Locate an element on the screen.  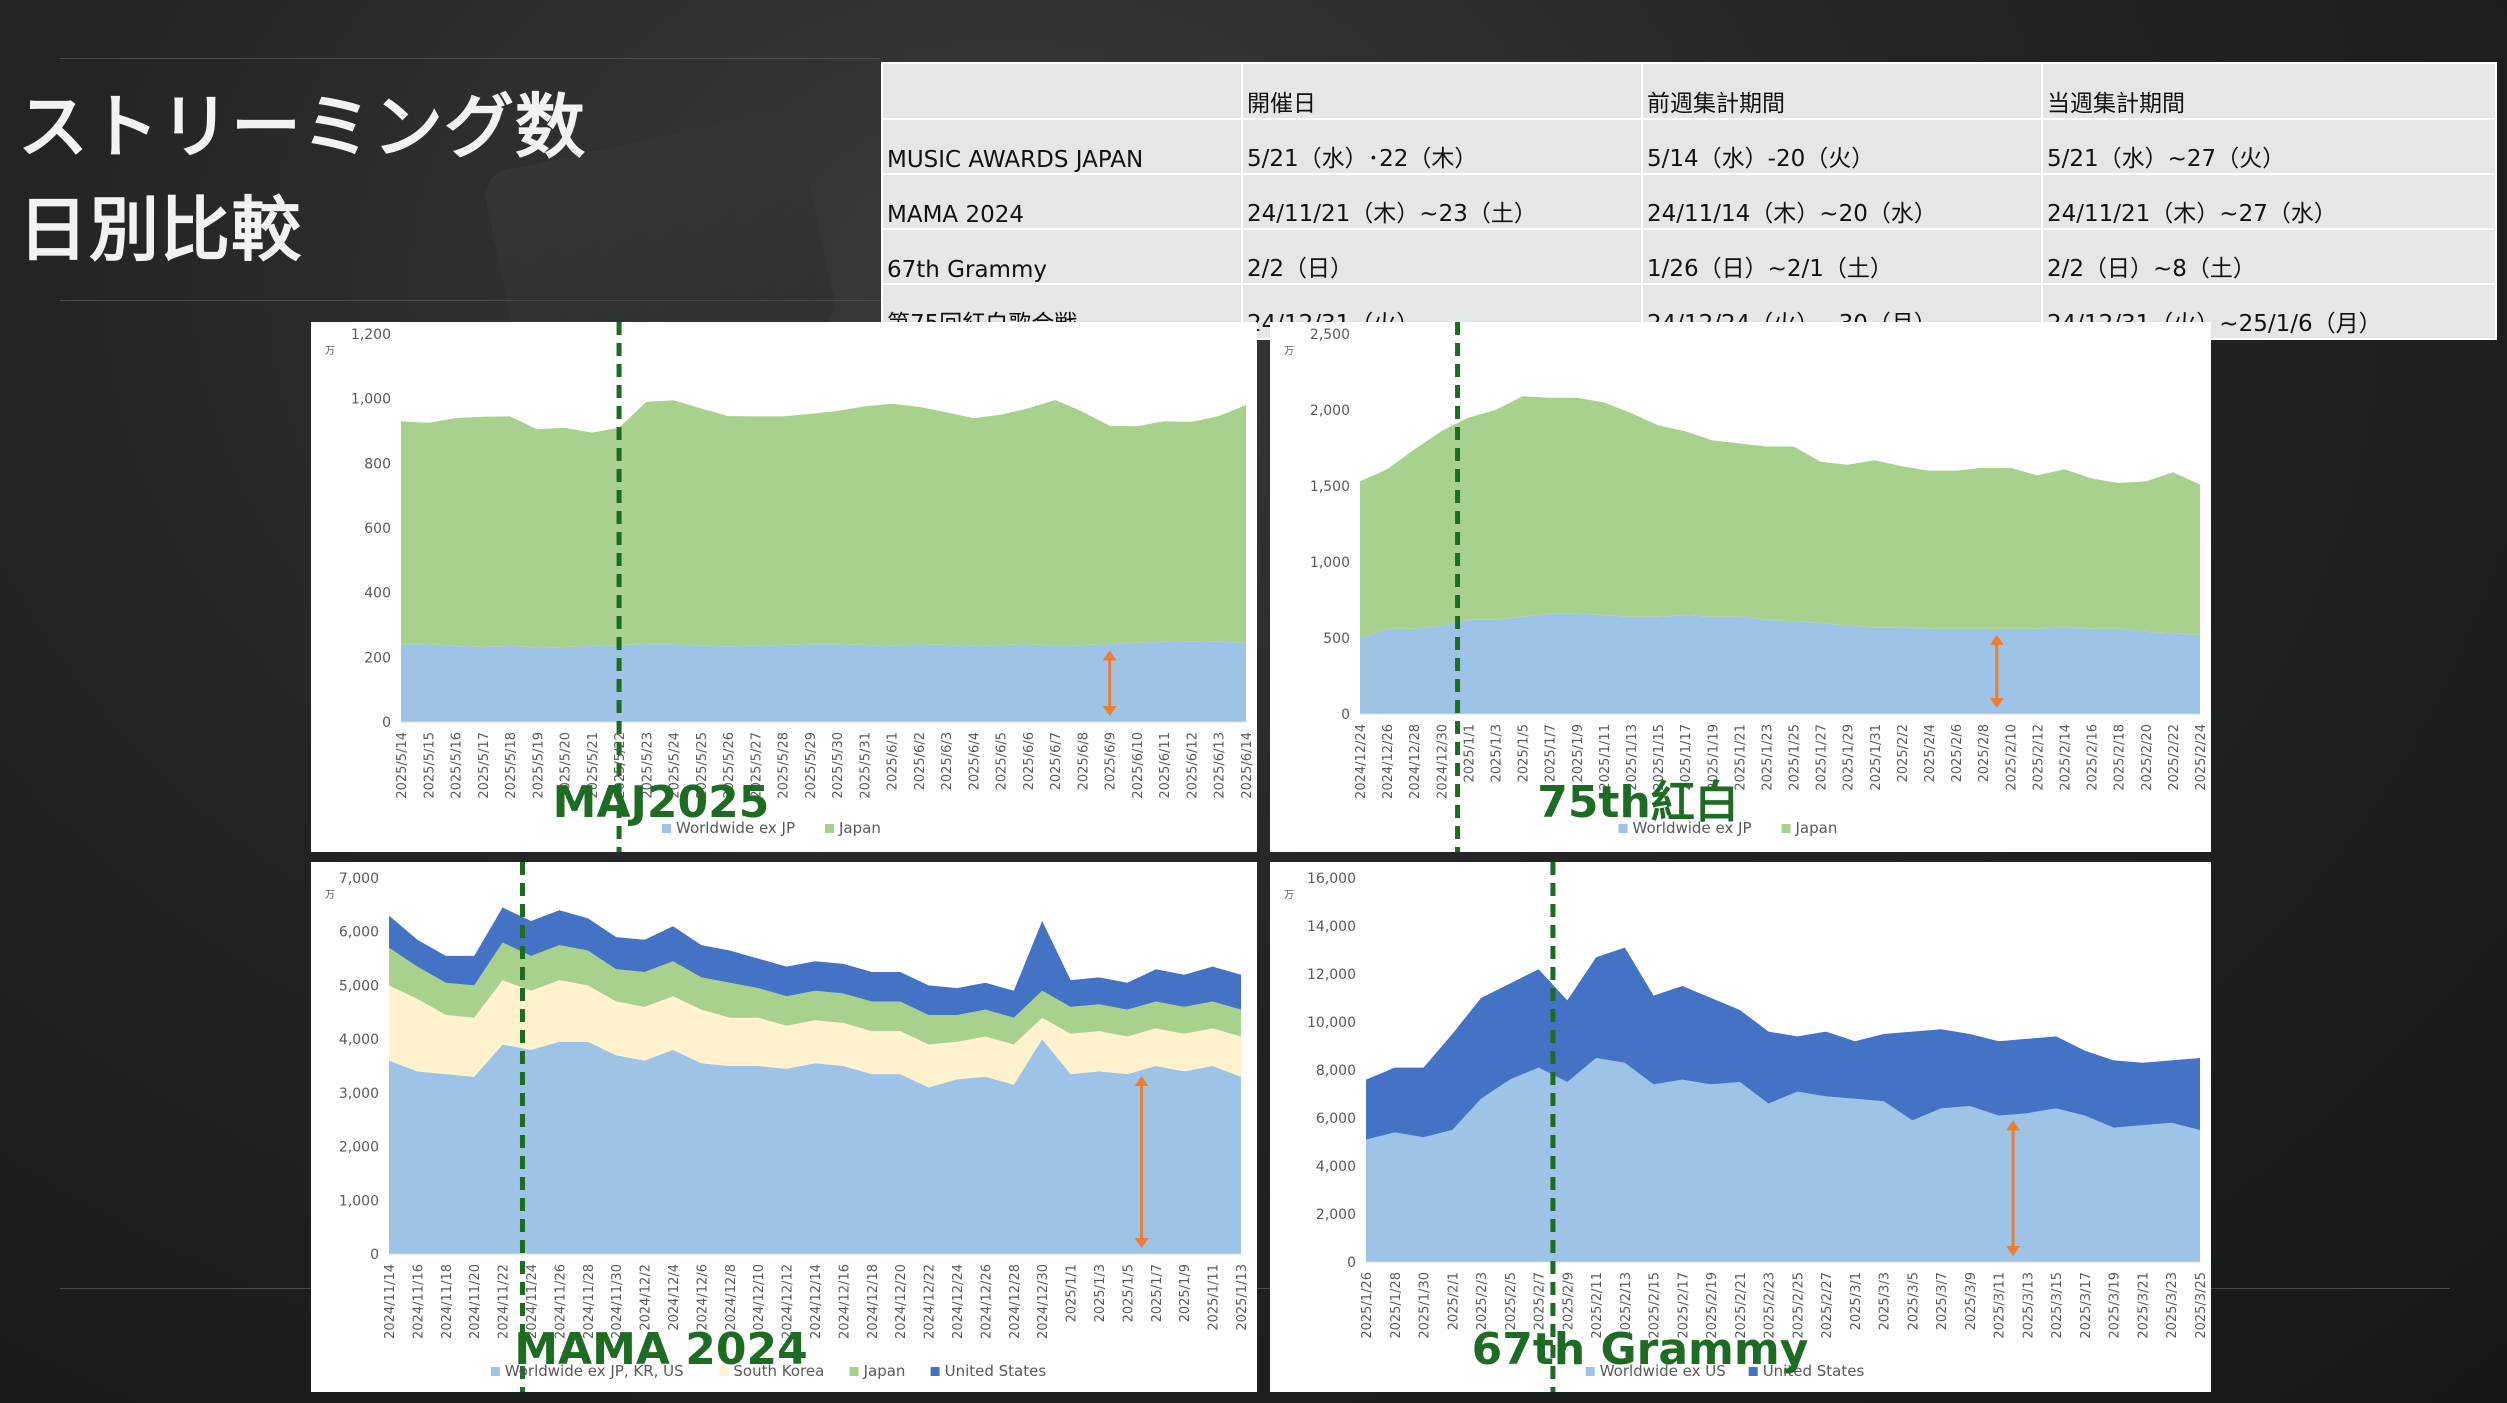
table-cell: 5/21（水）･22（木） is located at coordinates (1442, 146).